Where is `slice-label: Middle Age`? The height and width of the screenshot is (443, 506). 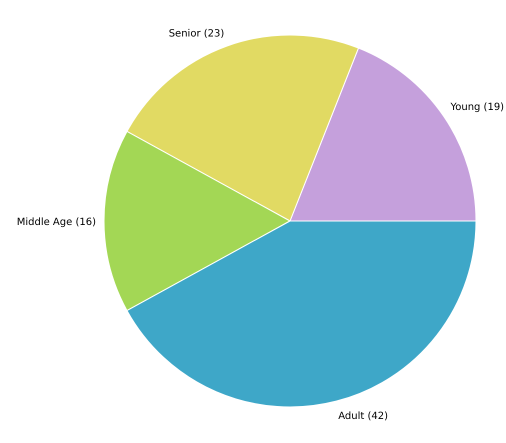 slice-label: Middle Age is located at coordinates (44, 222).